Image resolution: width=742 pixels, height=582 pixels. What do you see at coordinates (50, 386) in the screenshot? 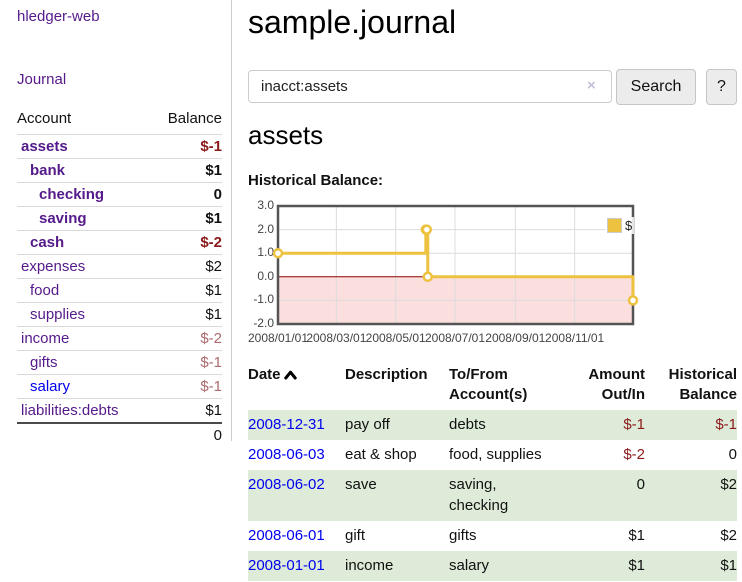
I see `account-link: salary` at bounding box center [50, 386].